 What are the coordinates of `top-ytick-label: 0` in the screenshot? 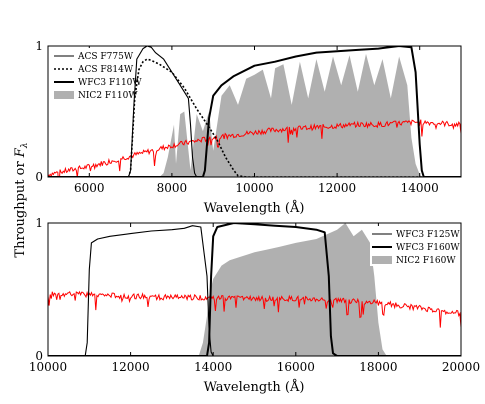 It's located at (39, 177).